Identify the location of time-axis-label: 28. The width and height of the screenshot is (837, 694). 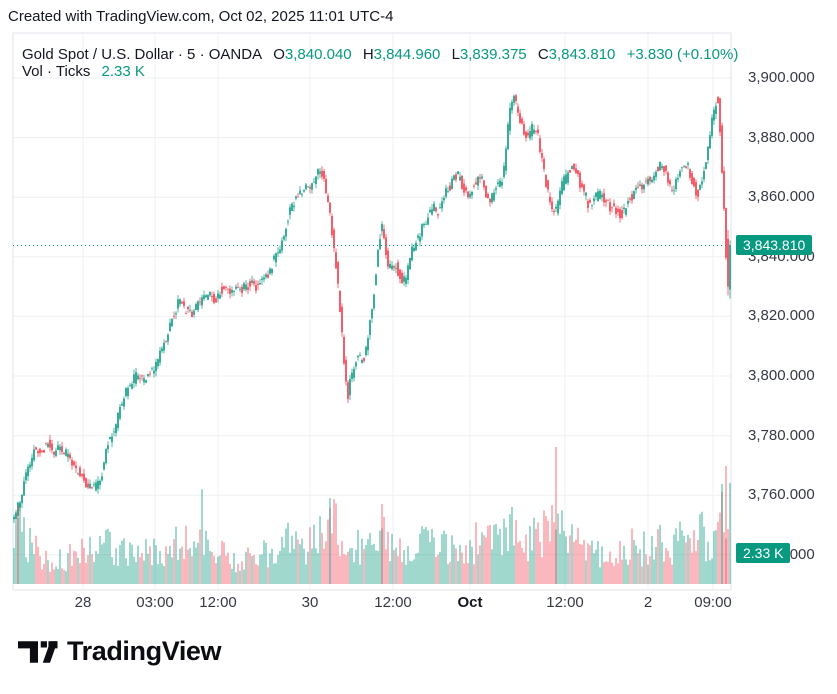
(83, 602).